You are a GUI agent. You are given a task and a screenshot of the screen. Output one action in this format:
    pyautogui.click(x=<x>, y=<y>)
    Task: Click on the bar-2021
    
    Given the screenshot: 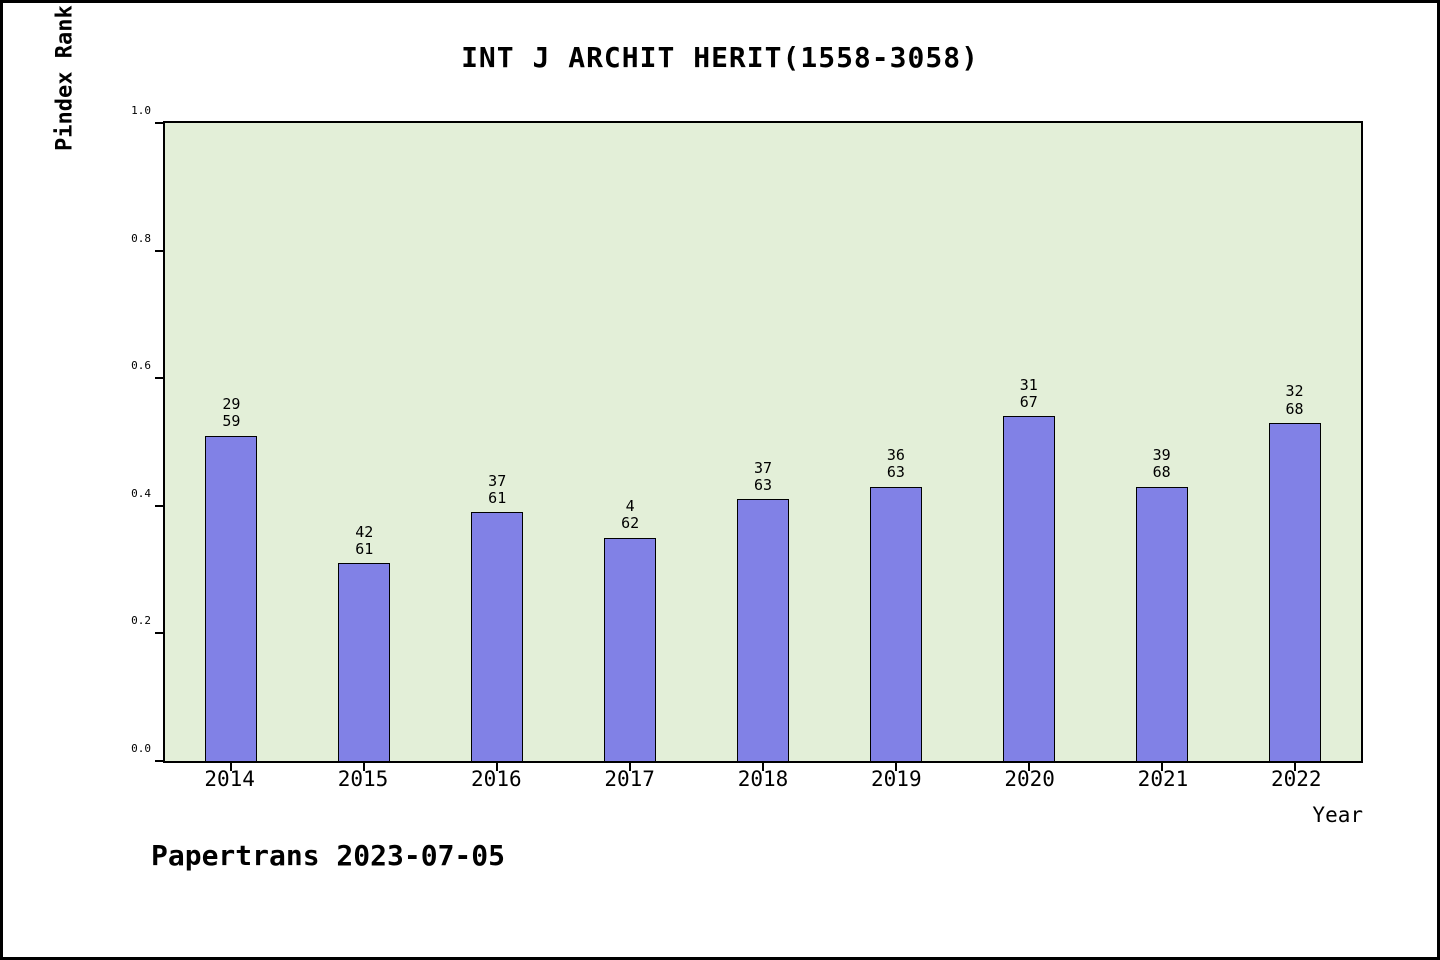 What is the action you would take?
    pyautogui.click(x=1161, y=623)
    